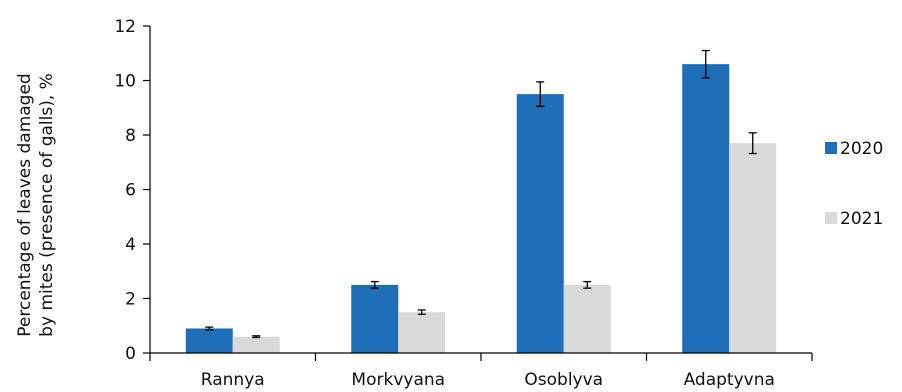 Image resolution: width=902 pixels, height=392 pixels. What do you see at coordinates (729, 380) in the screenshot?
I see `x-tick-label: Adaptyvna` at bounding box center [729, 380].